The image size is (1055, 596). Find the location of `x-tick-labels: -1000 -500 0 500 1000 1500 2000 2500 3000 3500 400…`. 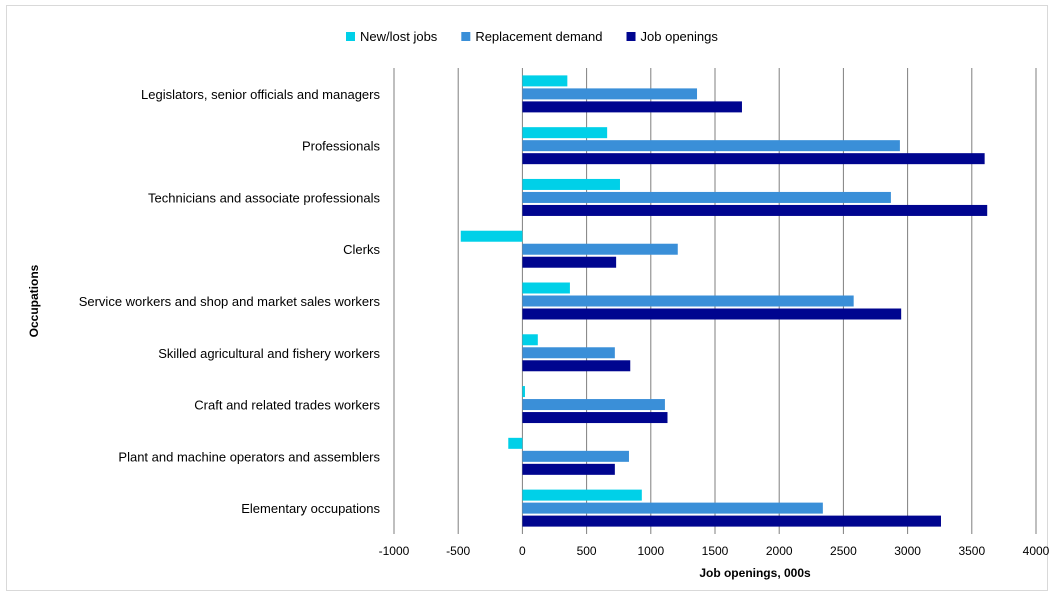

x-tick-labels: -1000 -500 0 500 1000 1500 2000 2500 3000 3500 400… is located at coordinates (714, 551).